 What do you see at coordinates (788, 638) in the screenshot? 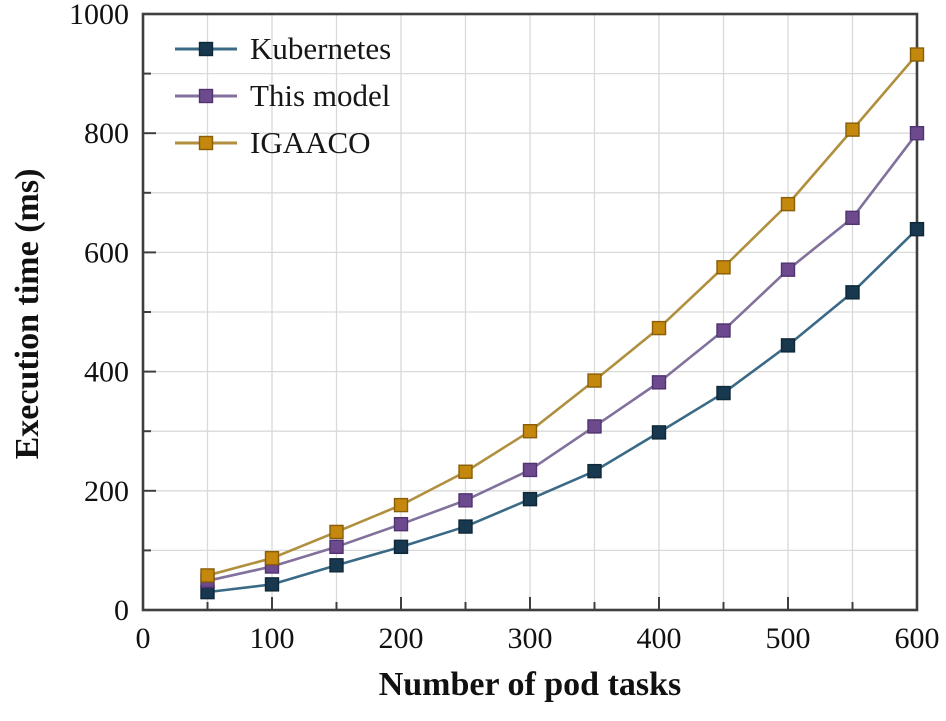
I see `x-tick-label: 500` at bounding box center [788, 638].